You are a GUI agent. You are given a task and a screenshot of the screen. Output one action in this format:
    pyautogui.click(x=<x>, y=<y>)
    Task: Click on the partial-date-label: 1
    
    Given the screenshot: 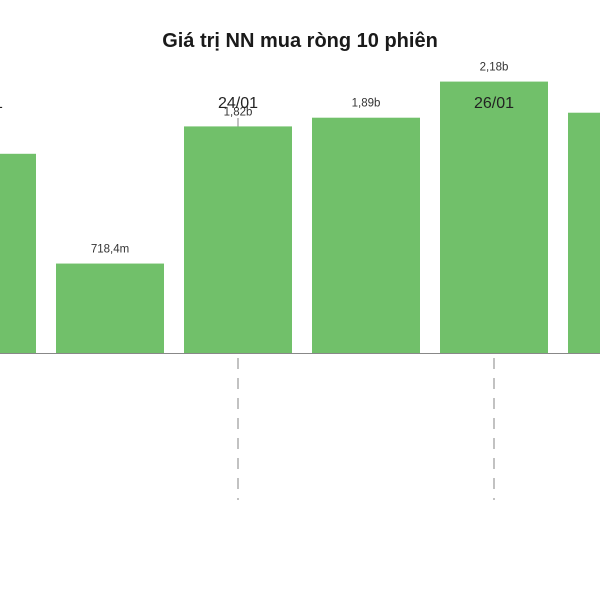 What is the action you would take?
    pyautogui.click(x=1, y=103)
    